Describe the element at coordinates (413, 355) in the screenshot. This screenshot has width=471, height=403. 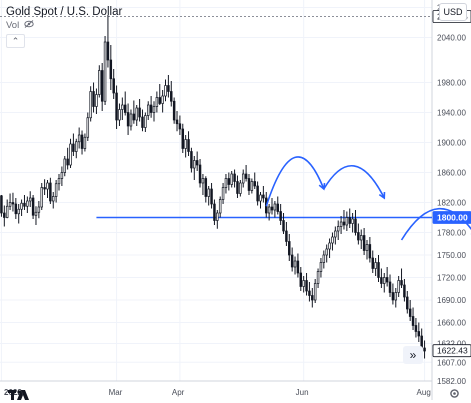
I see `scroll-to-realtime-button: »` at that location.